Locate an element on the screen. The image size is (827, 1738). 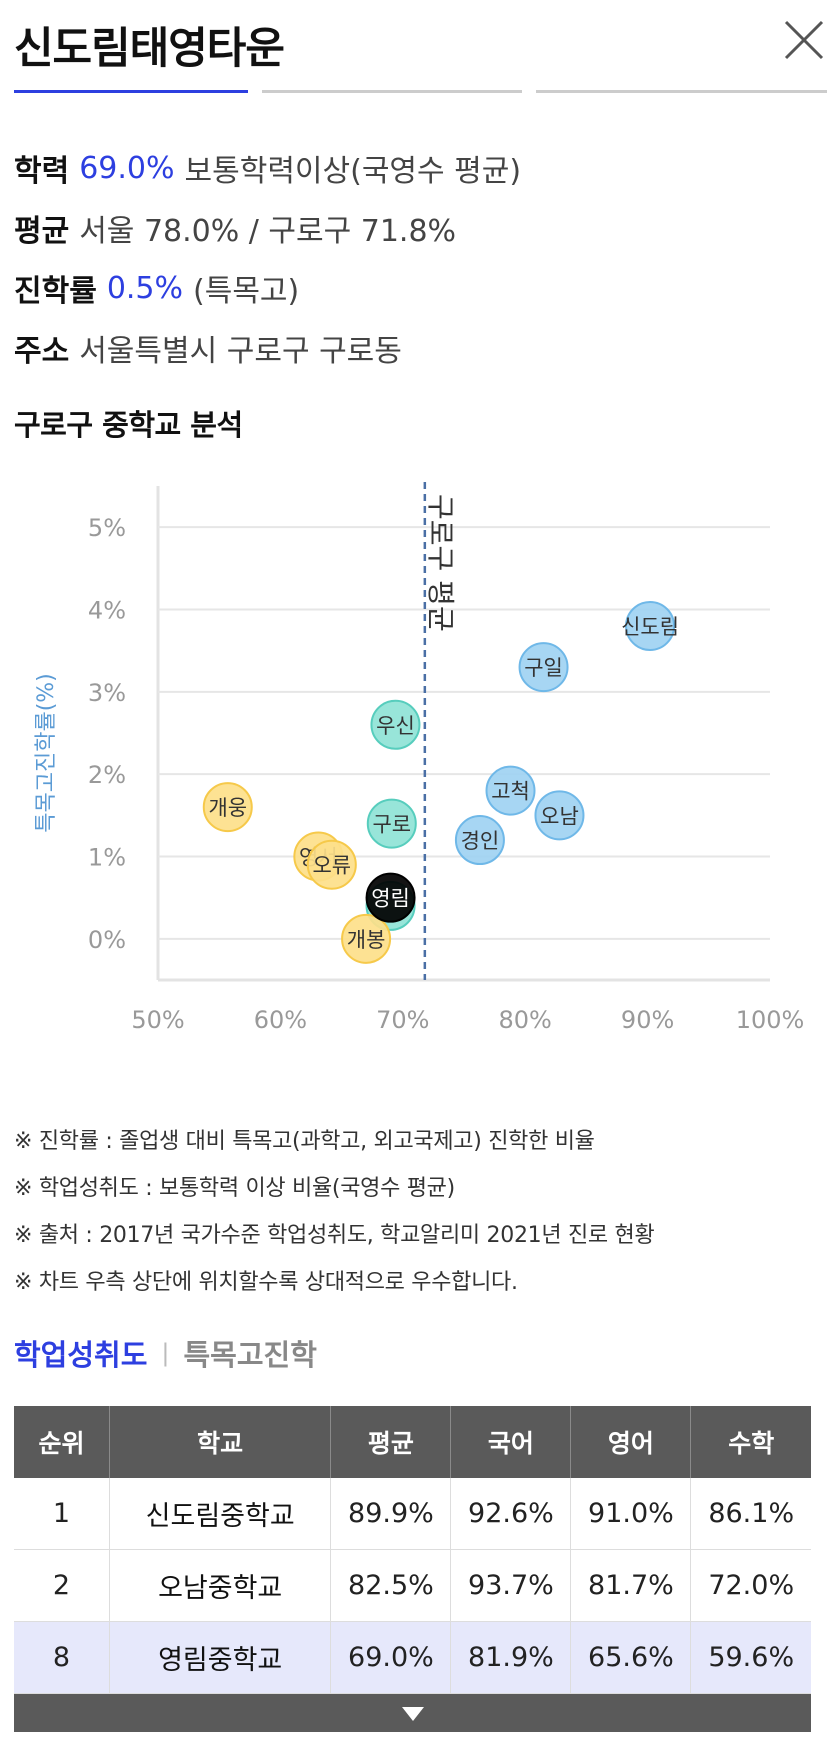
point-label: 우신 is located at coordinates (395, 726).